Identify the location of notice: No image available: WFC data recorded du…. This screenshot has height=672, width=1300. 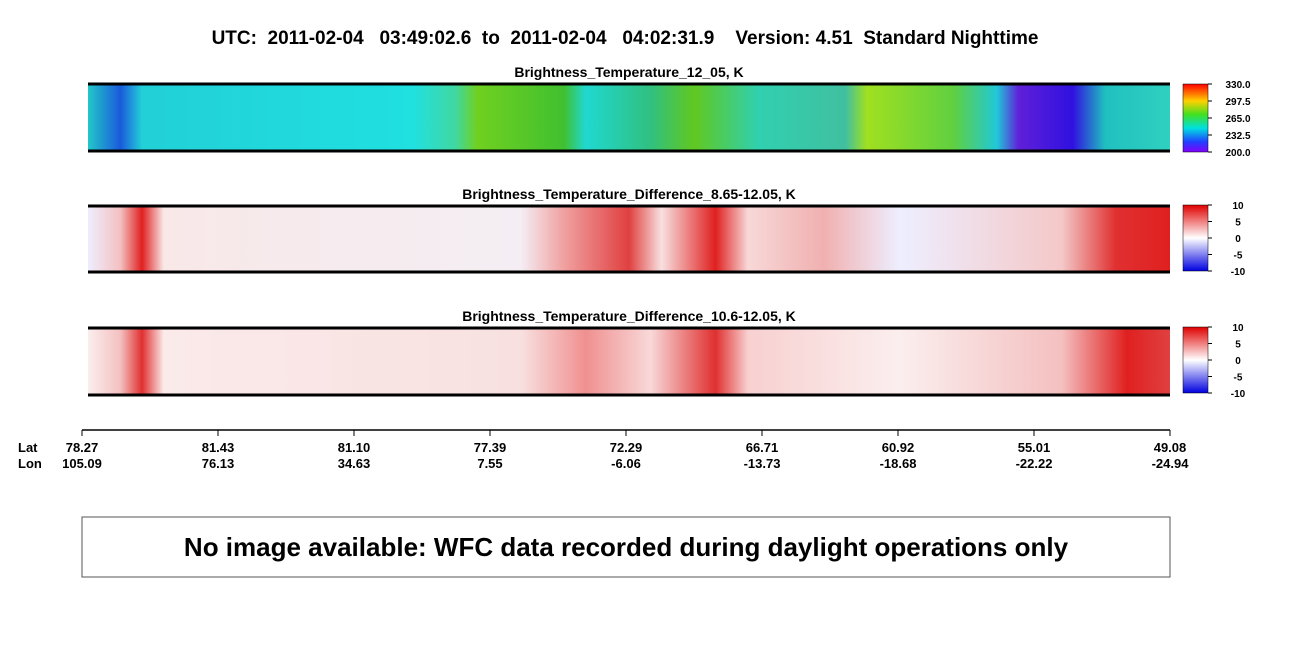
(626, 547).